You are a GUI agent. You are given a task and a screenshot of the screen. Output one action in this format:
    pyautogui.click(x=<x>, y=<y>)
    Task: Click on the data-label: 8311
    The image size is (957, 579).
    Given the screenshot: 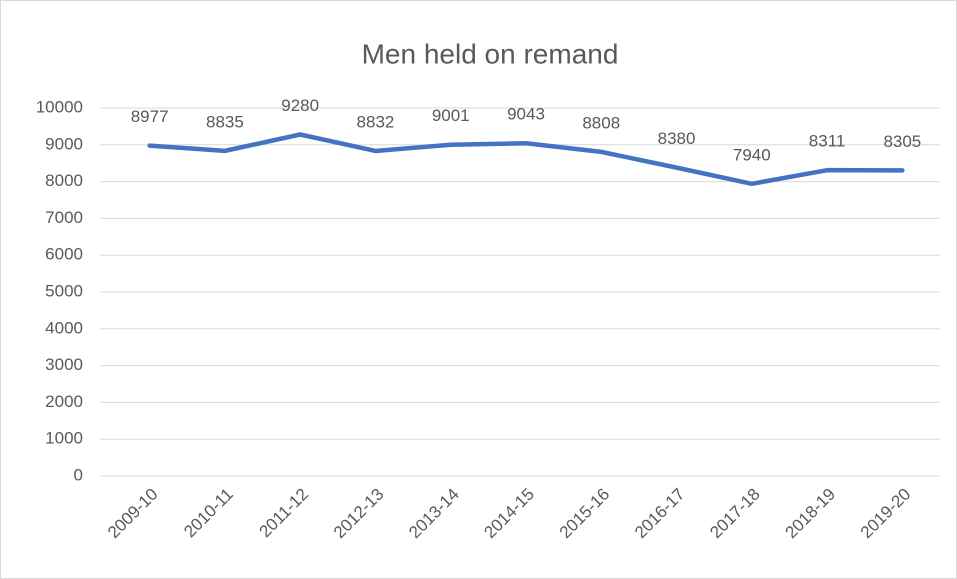 What is the action you would take?
    pyautogui.click(x=827, y=141)
    